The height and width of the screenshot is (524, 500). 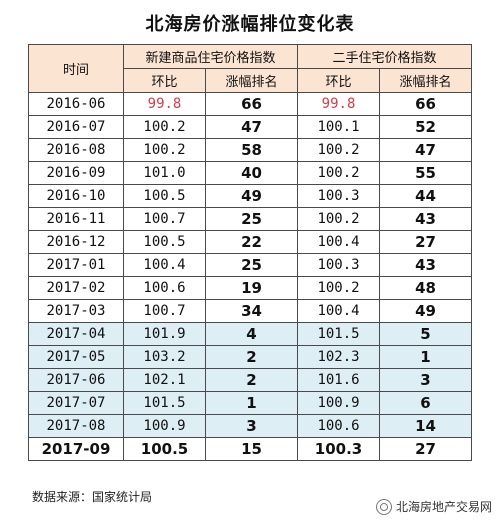 I want to click on table-row: 2016-07 100.2 47 100.1 52, so click(x=250, y=127).